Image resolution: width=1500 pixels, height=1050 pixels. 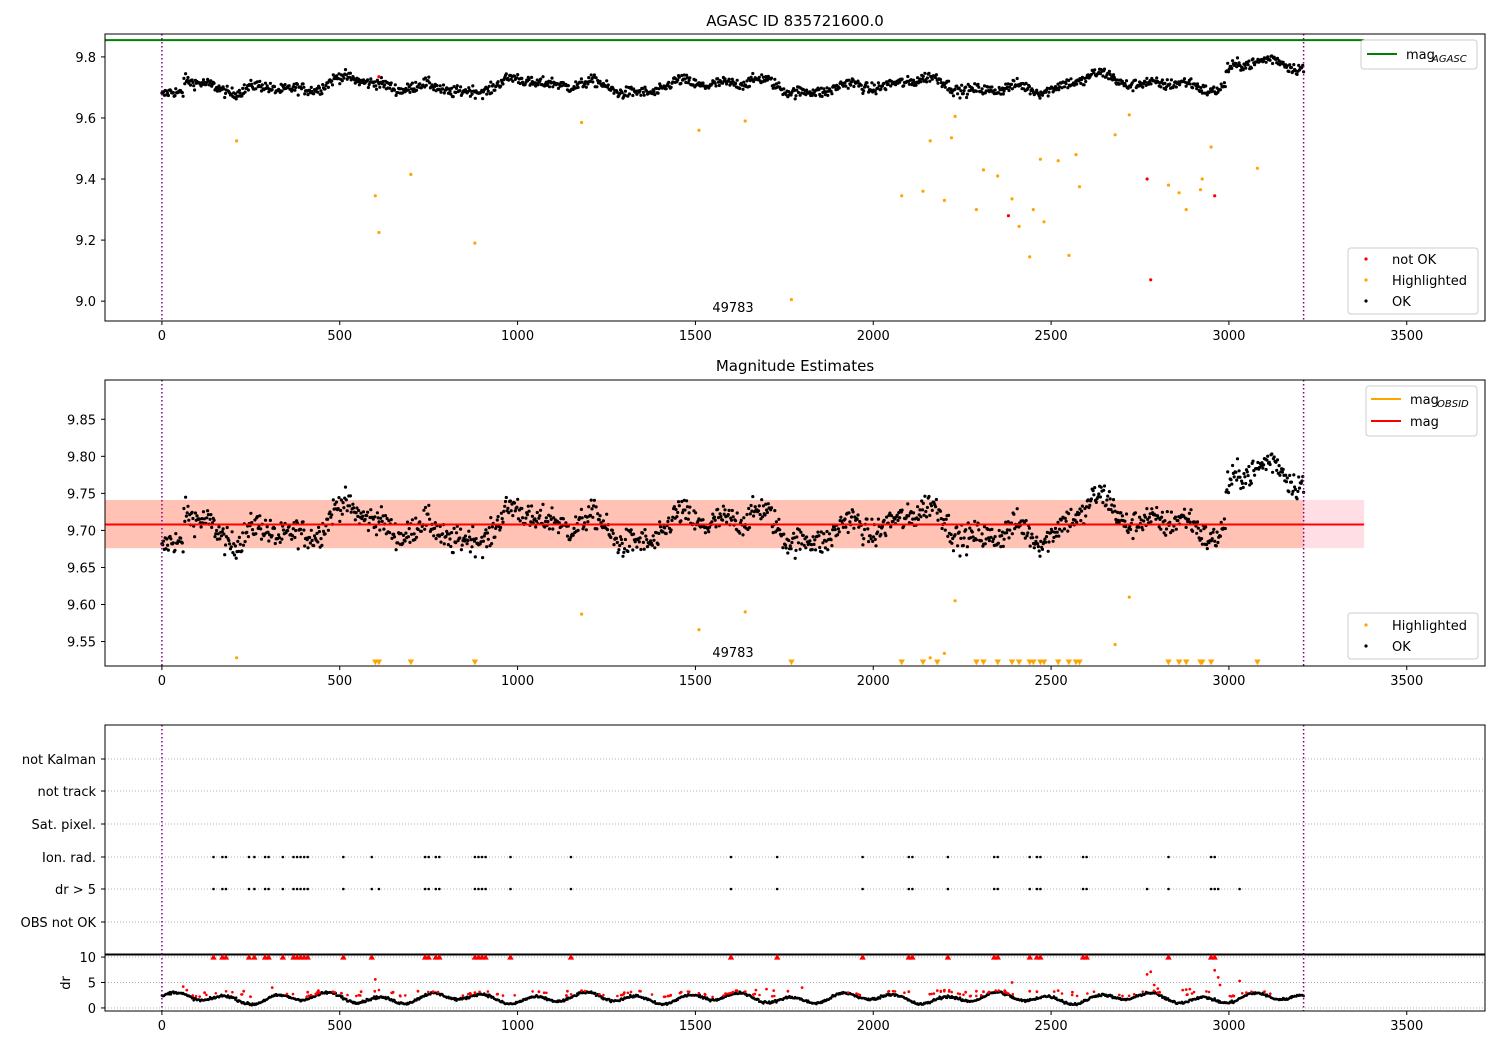 What do you see at coordinates (1228, 681) in the screenshot?
I see `x-tick-label: 3000` at bounding box center [1228, 681].